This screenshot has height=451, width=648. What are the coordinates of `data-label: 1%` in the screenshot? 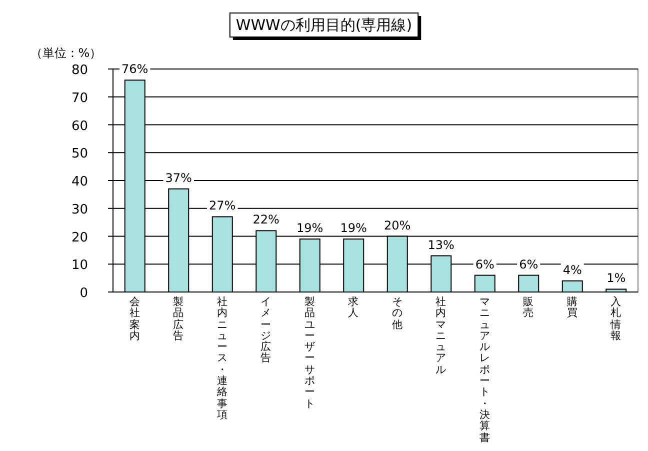 It's located at (616, 278).